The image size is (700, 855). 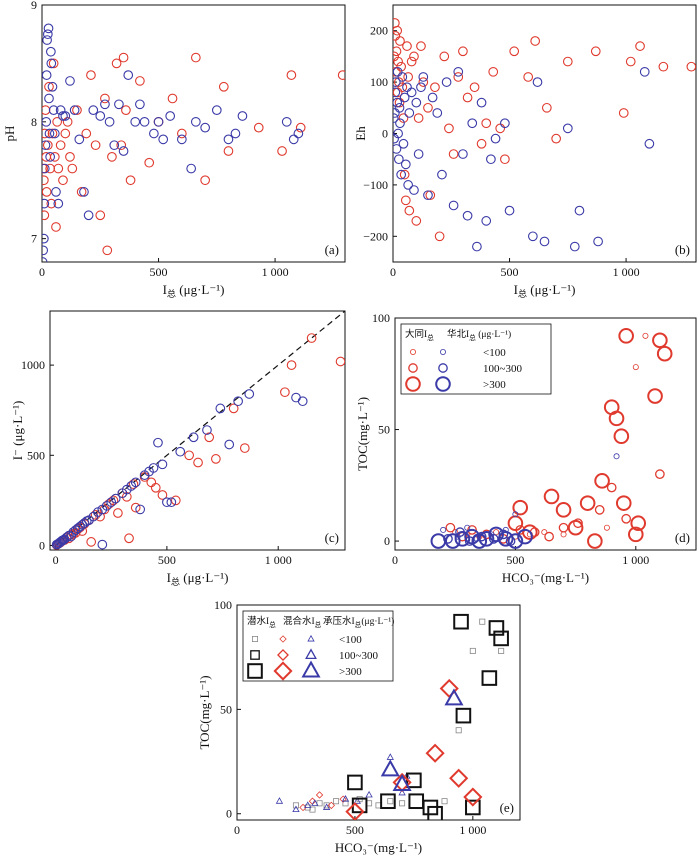 I want to click on x-axis-label: I总 (μg·L⁻¹), so click(x=194, y=290).